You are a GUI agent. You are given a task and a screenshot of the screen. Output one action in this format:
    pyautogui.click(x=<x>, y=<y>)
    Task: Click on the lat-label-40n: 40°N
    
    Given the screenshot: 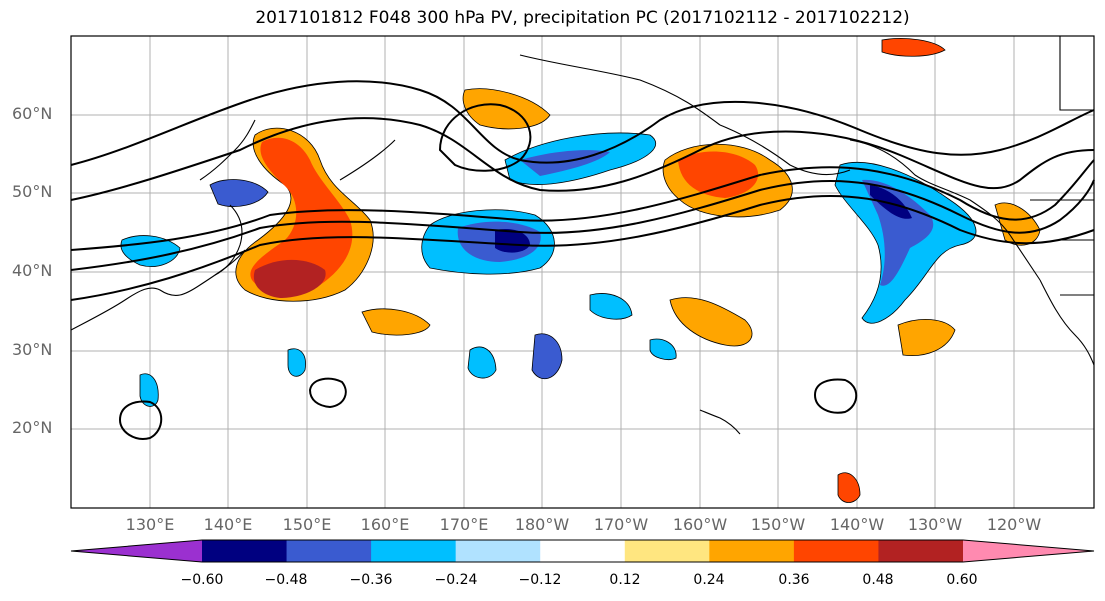 What is the action you would take?
    pyautogui.click(x=32, y=270)
    